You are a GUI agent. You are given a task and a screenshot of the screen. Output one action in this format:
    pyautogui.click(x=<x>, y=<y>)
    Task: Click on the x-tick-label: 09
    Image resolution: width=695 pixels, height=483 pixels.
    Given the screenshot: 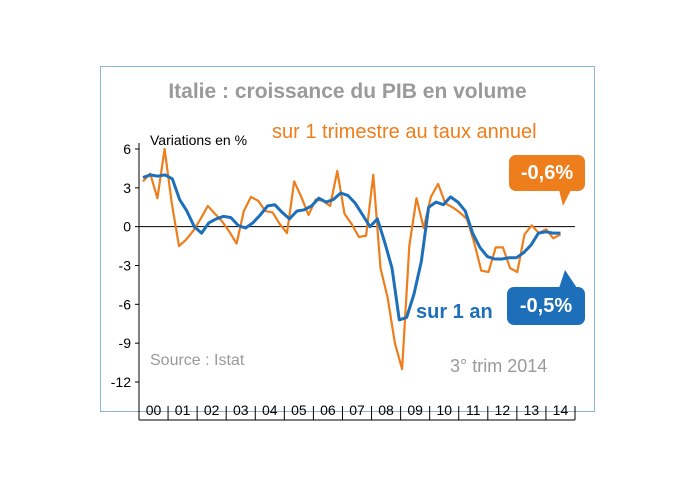 What is the action you would take?
    pyautogui.click(x=415, y=410)
    